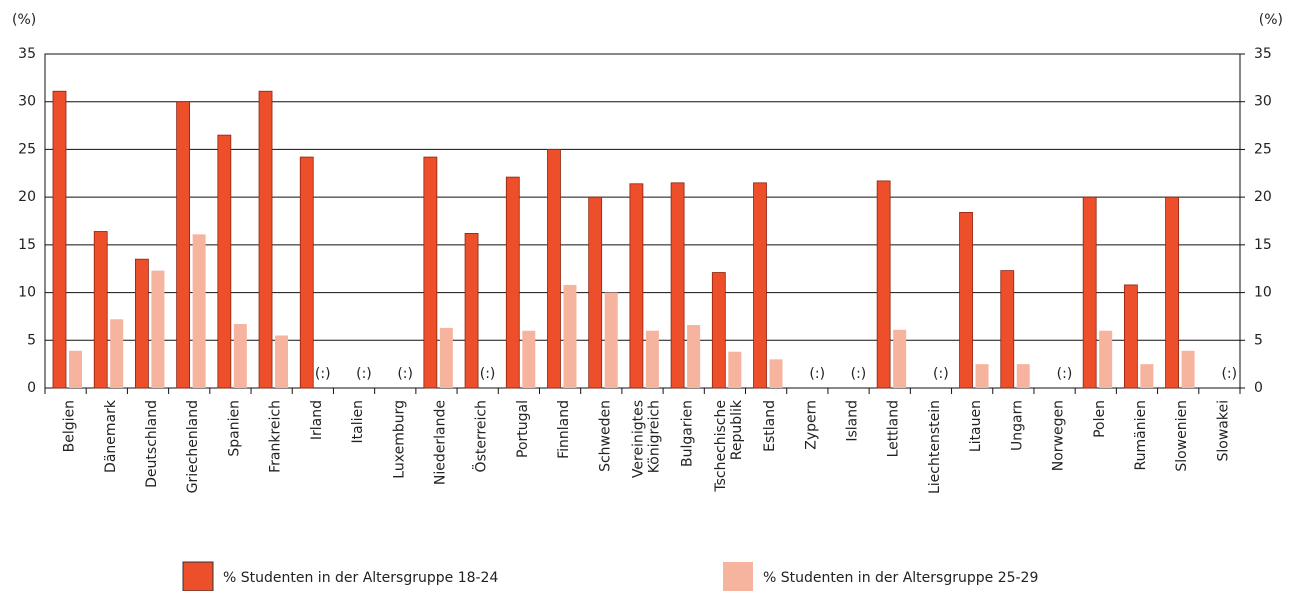 The width and height of the screenshot is (1299, 591). I want to click on x-tick-label: Spanien, so click(234, 428).